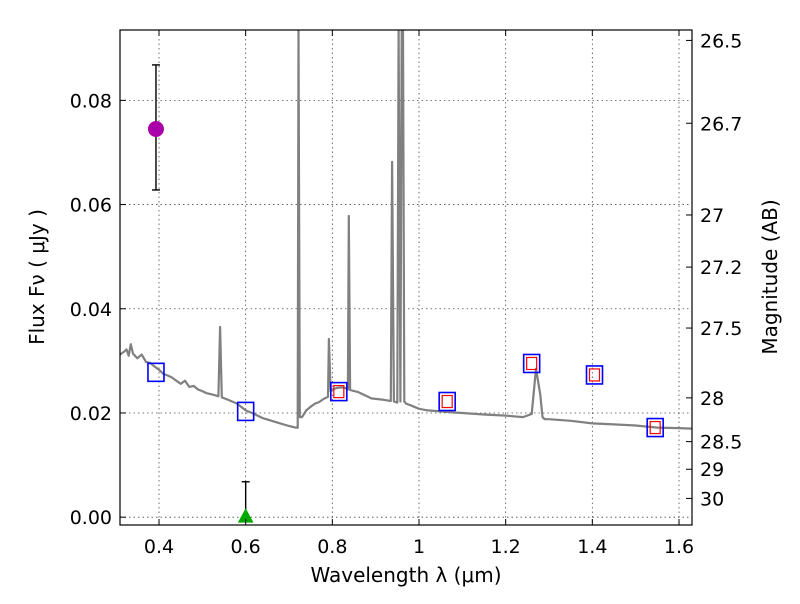 The height and width of the screenshot is (604, 800). I want to click on right-tick-label: 26.7, so click(721, 124).